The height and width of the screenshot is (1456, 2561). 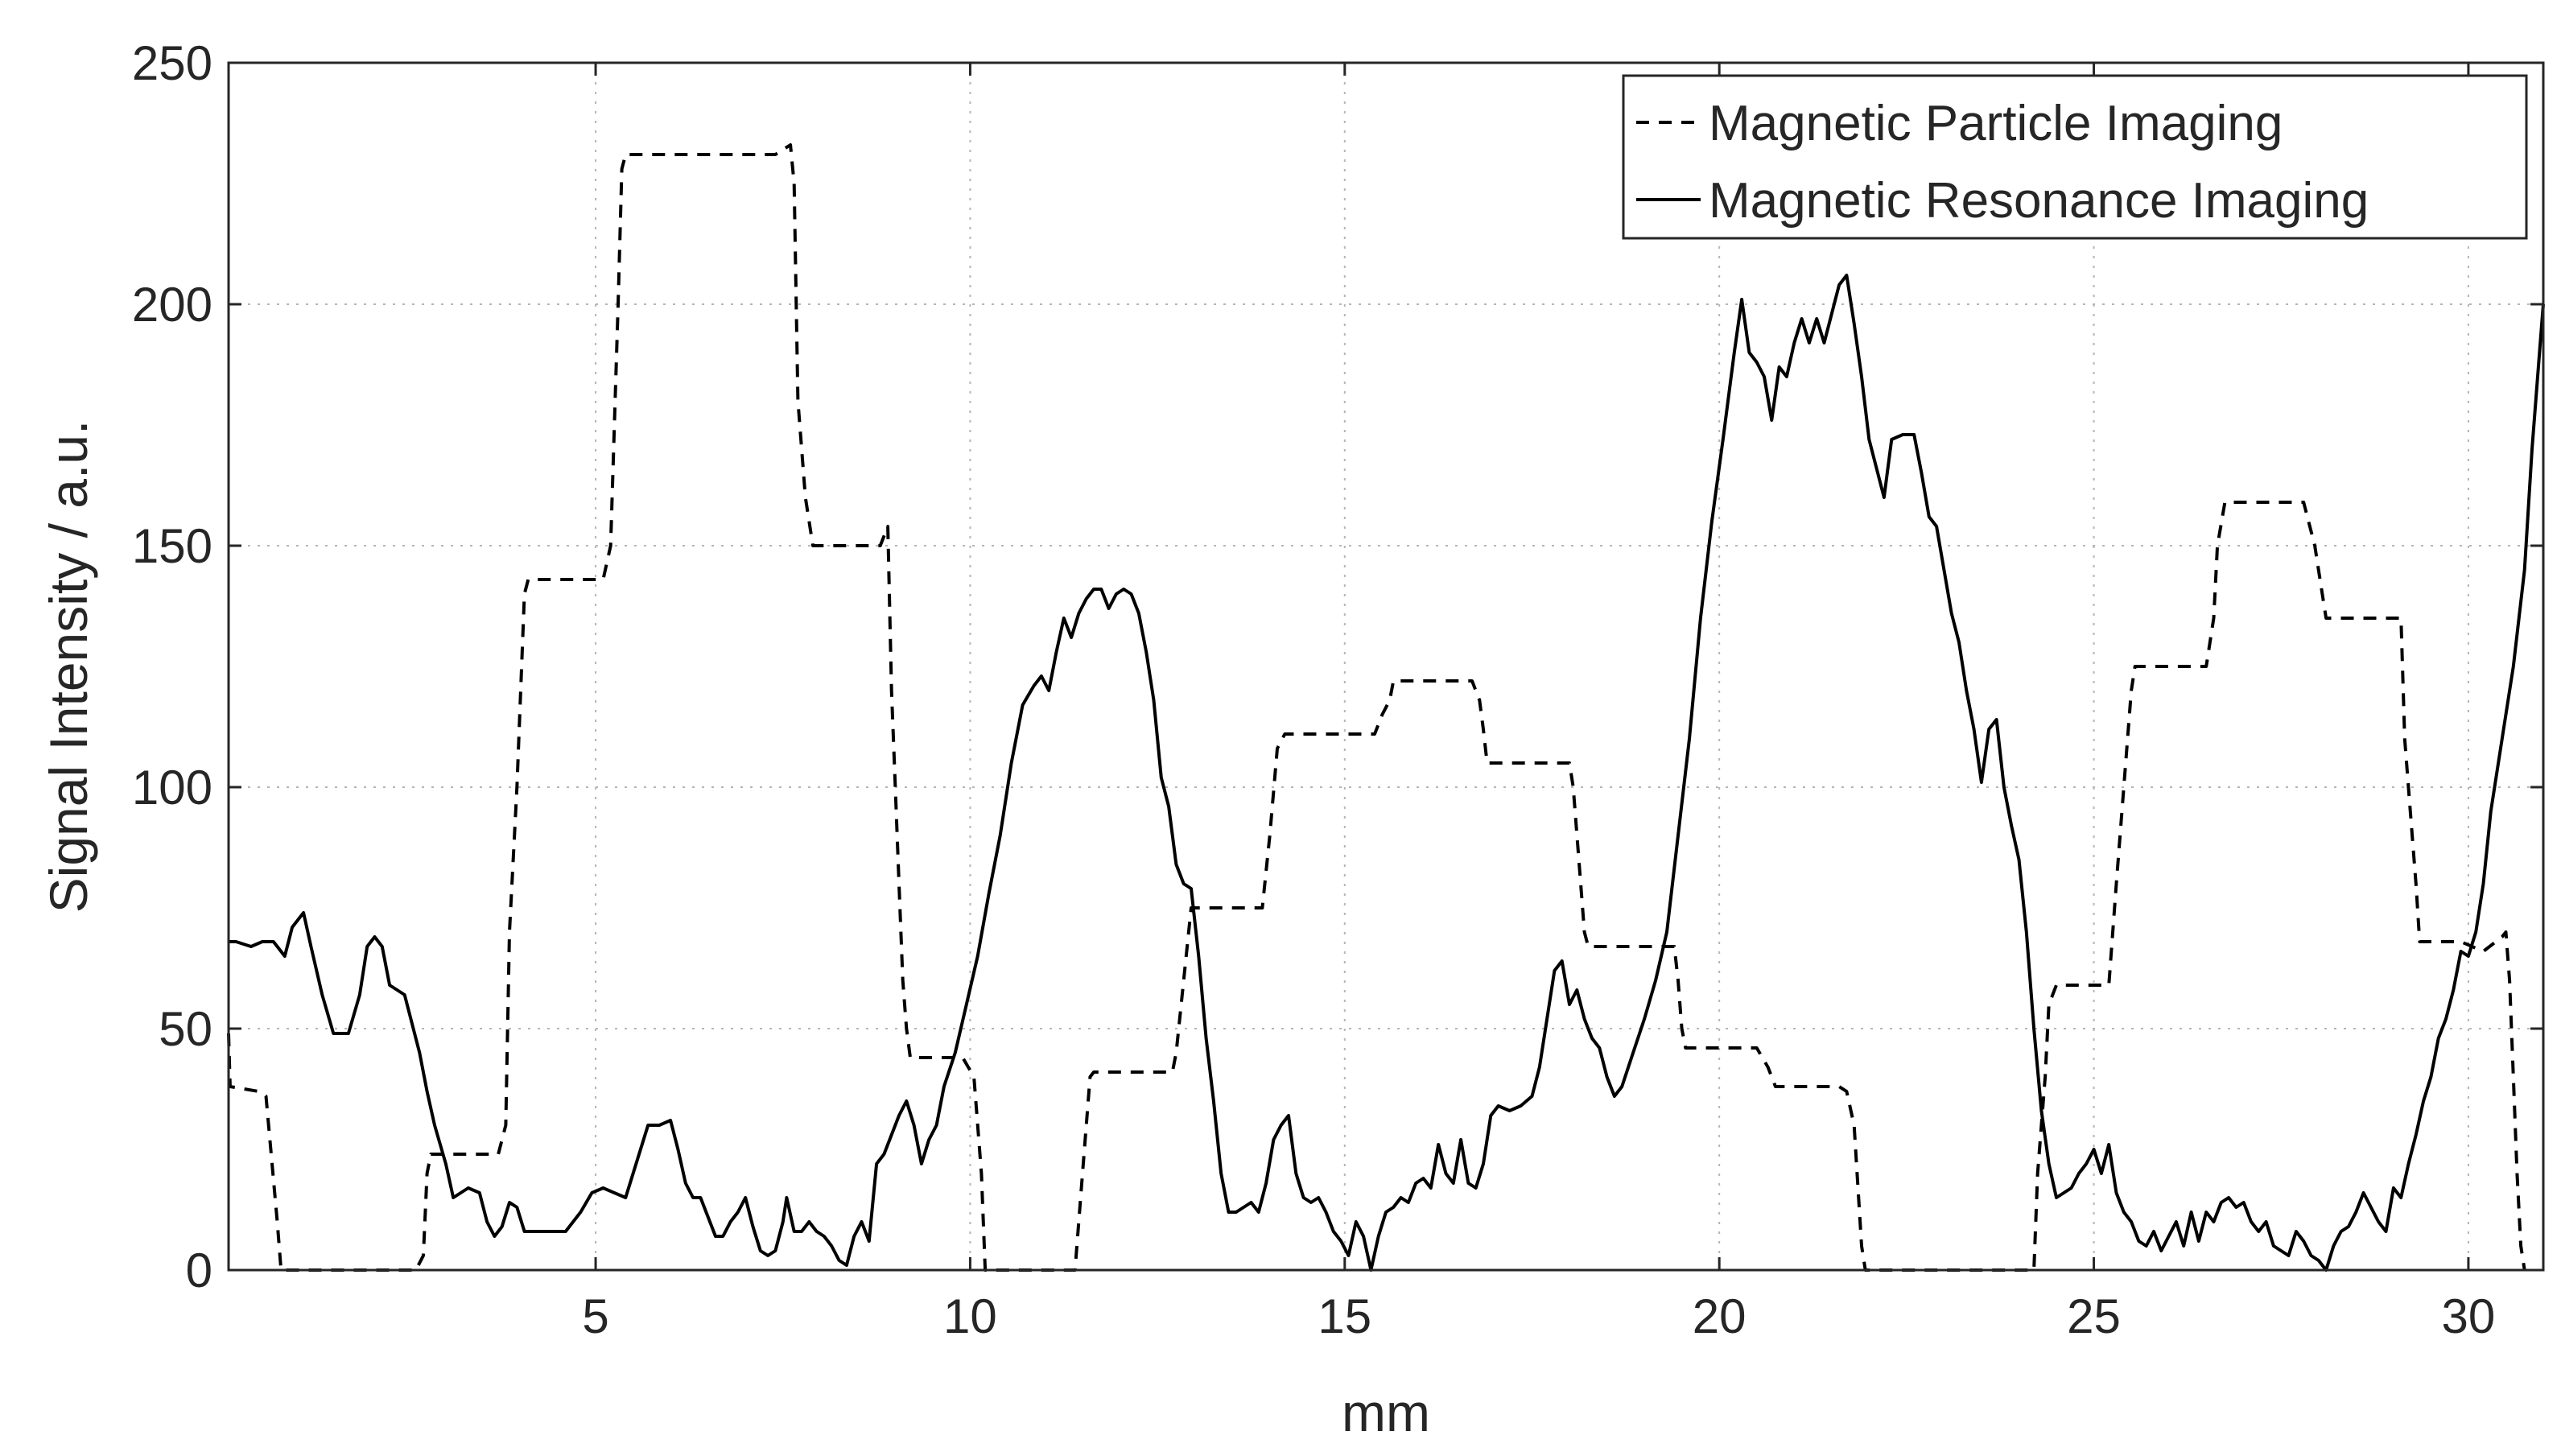 I want to click on x-tick-label-20: 20, so click(x=1720, y=1316).